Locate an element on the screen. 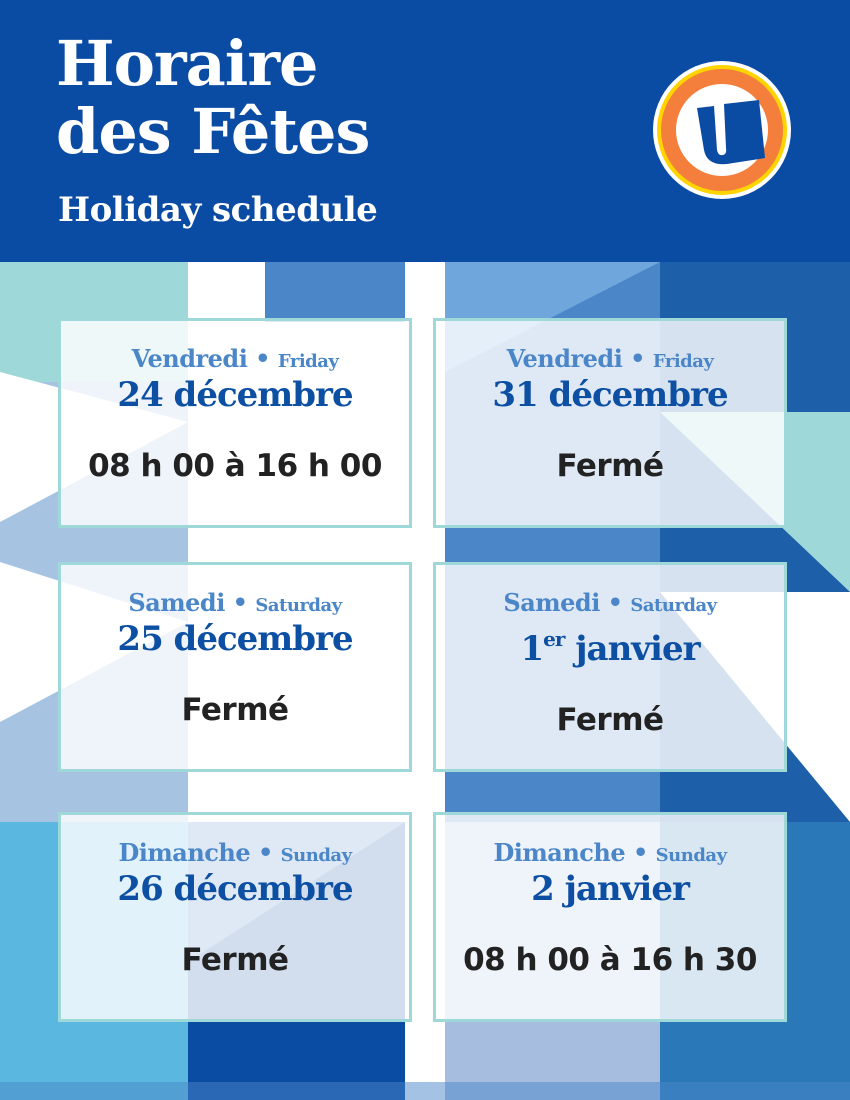 This screenshot has height=1100, width=850. date: 26 décembre is located at coordinates (235, 889).